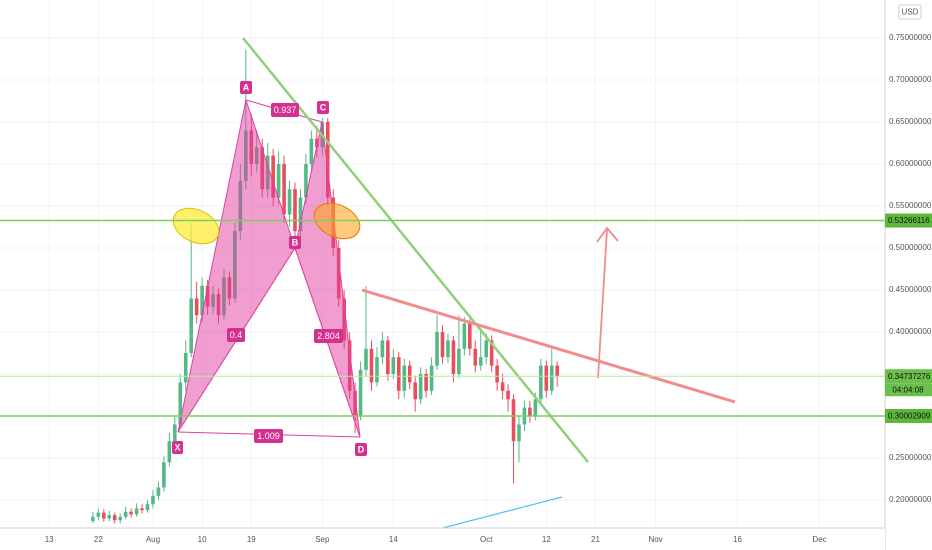  Describe the element at coordinates (910, 499) in the screenshot. I see `y-tick-label: 0.20000000` at that location.